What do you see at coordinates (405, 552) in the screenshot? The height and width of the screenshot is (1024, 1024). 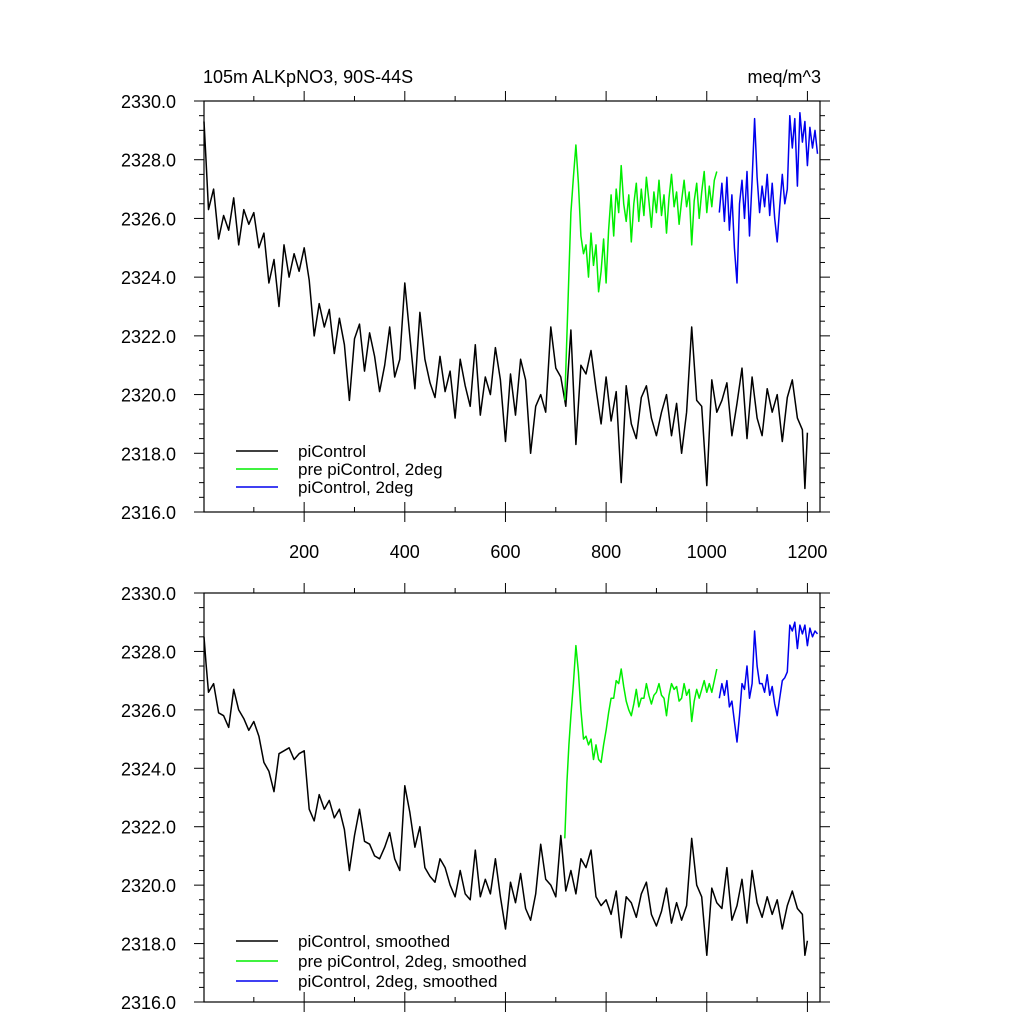 I see `x-tick-label: 400` at bounding box center [405, 552].